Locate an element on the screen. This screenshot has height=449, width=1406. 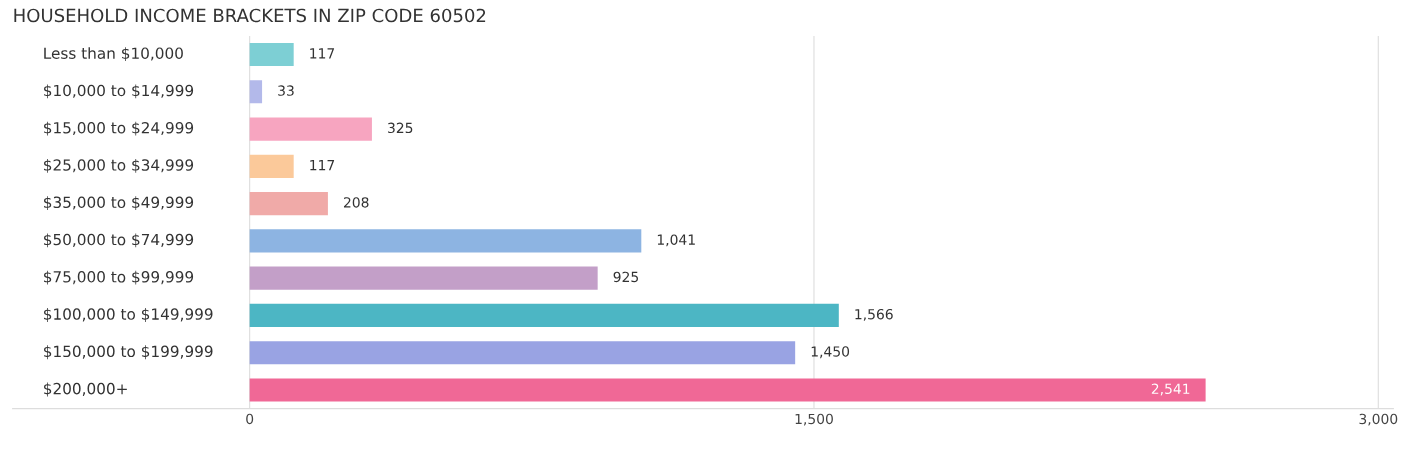
y-tick-label: $50,000 to $74,999 is located at coordinates (119, 240).